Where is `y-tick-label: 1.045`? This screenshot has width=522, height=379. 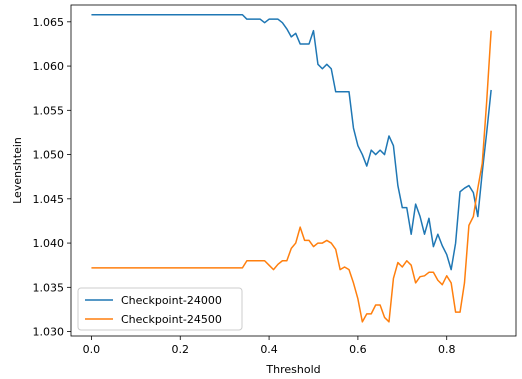
y-tick-label: 1.045 is located at coordinates (49, 199).